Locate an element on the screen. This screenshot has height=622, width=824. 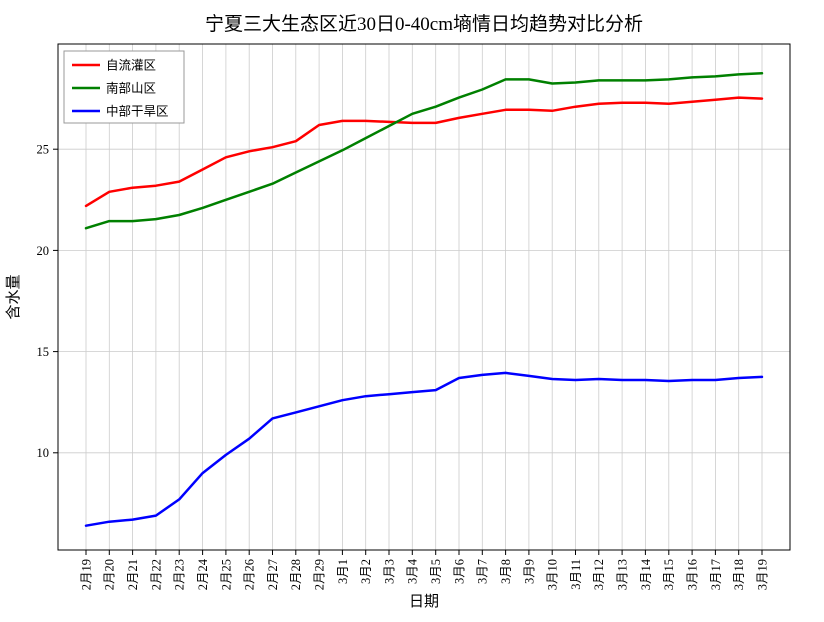
x-tick-label: 3月14 is located at coordinates (646, 574).